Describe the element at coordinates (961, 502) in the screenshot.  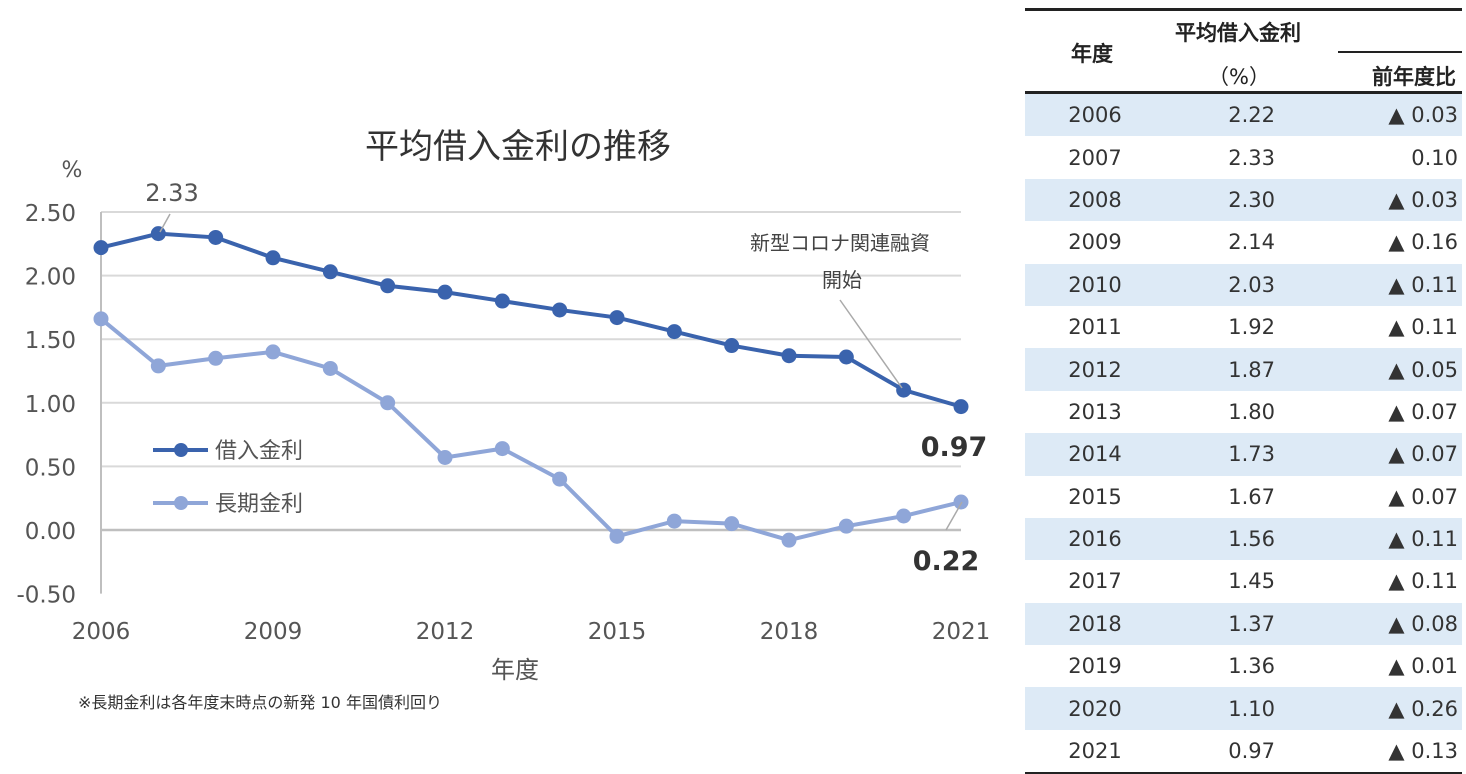
I see `data-point-1-2021` at that location.